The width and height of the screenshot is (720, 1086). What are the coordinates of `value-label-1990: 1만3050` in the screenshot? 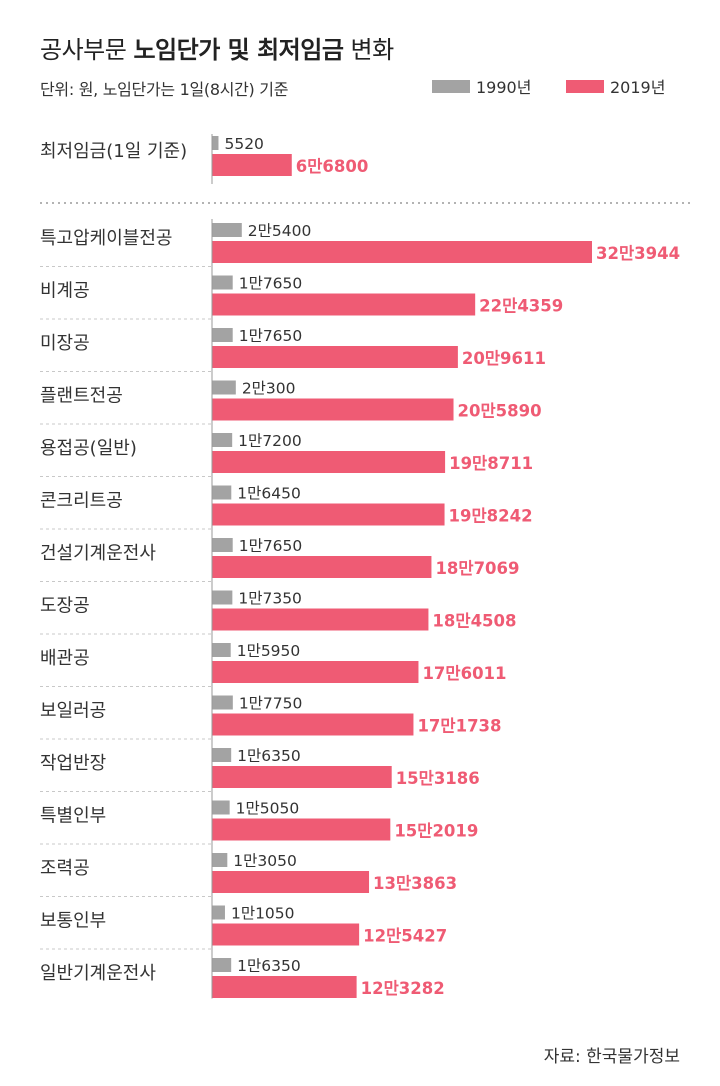 It's located at (265, 861).